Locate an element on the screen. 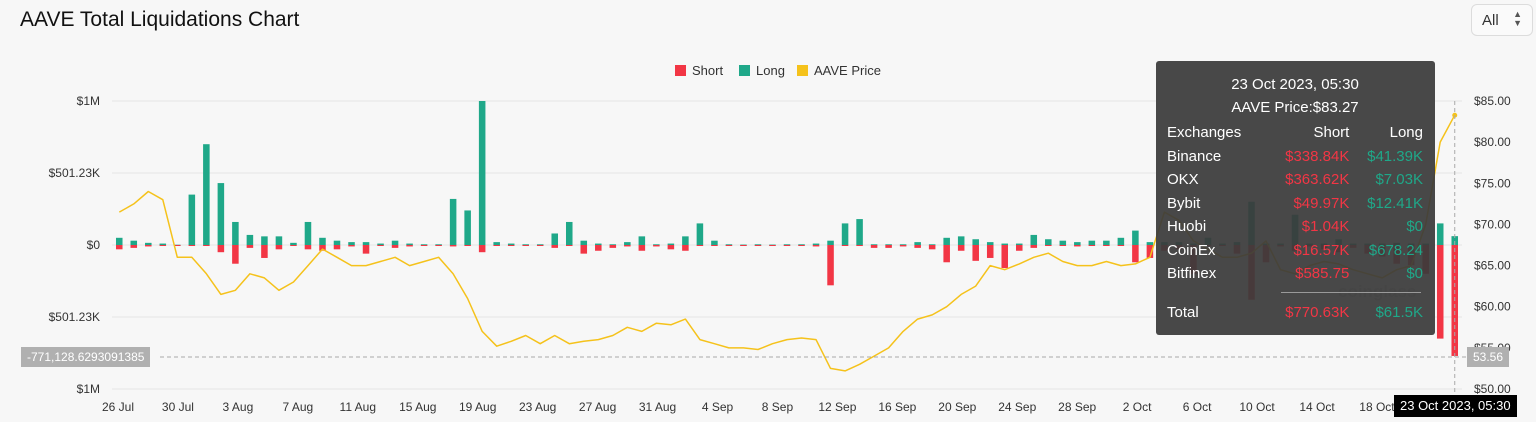 The image size is (1536, 422). range-select: All ▲ ▼ is located at coordinates (1502, 20).